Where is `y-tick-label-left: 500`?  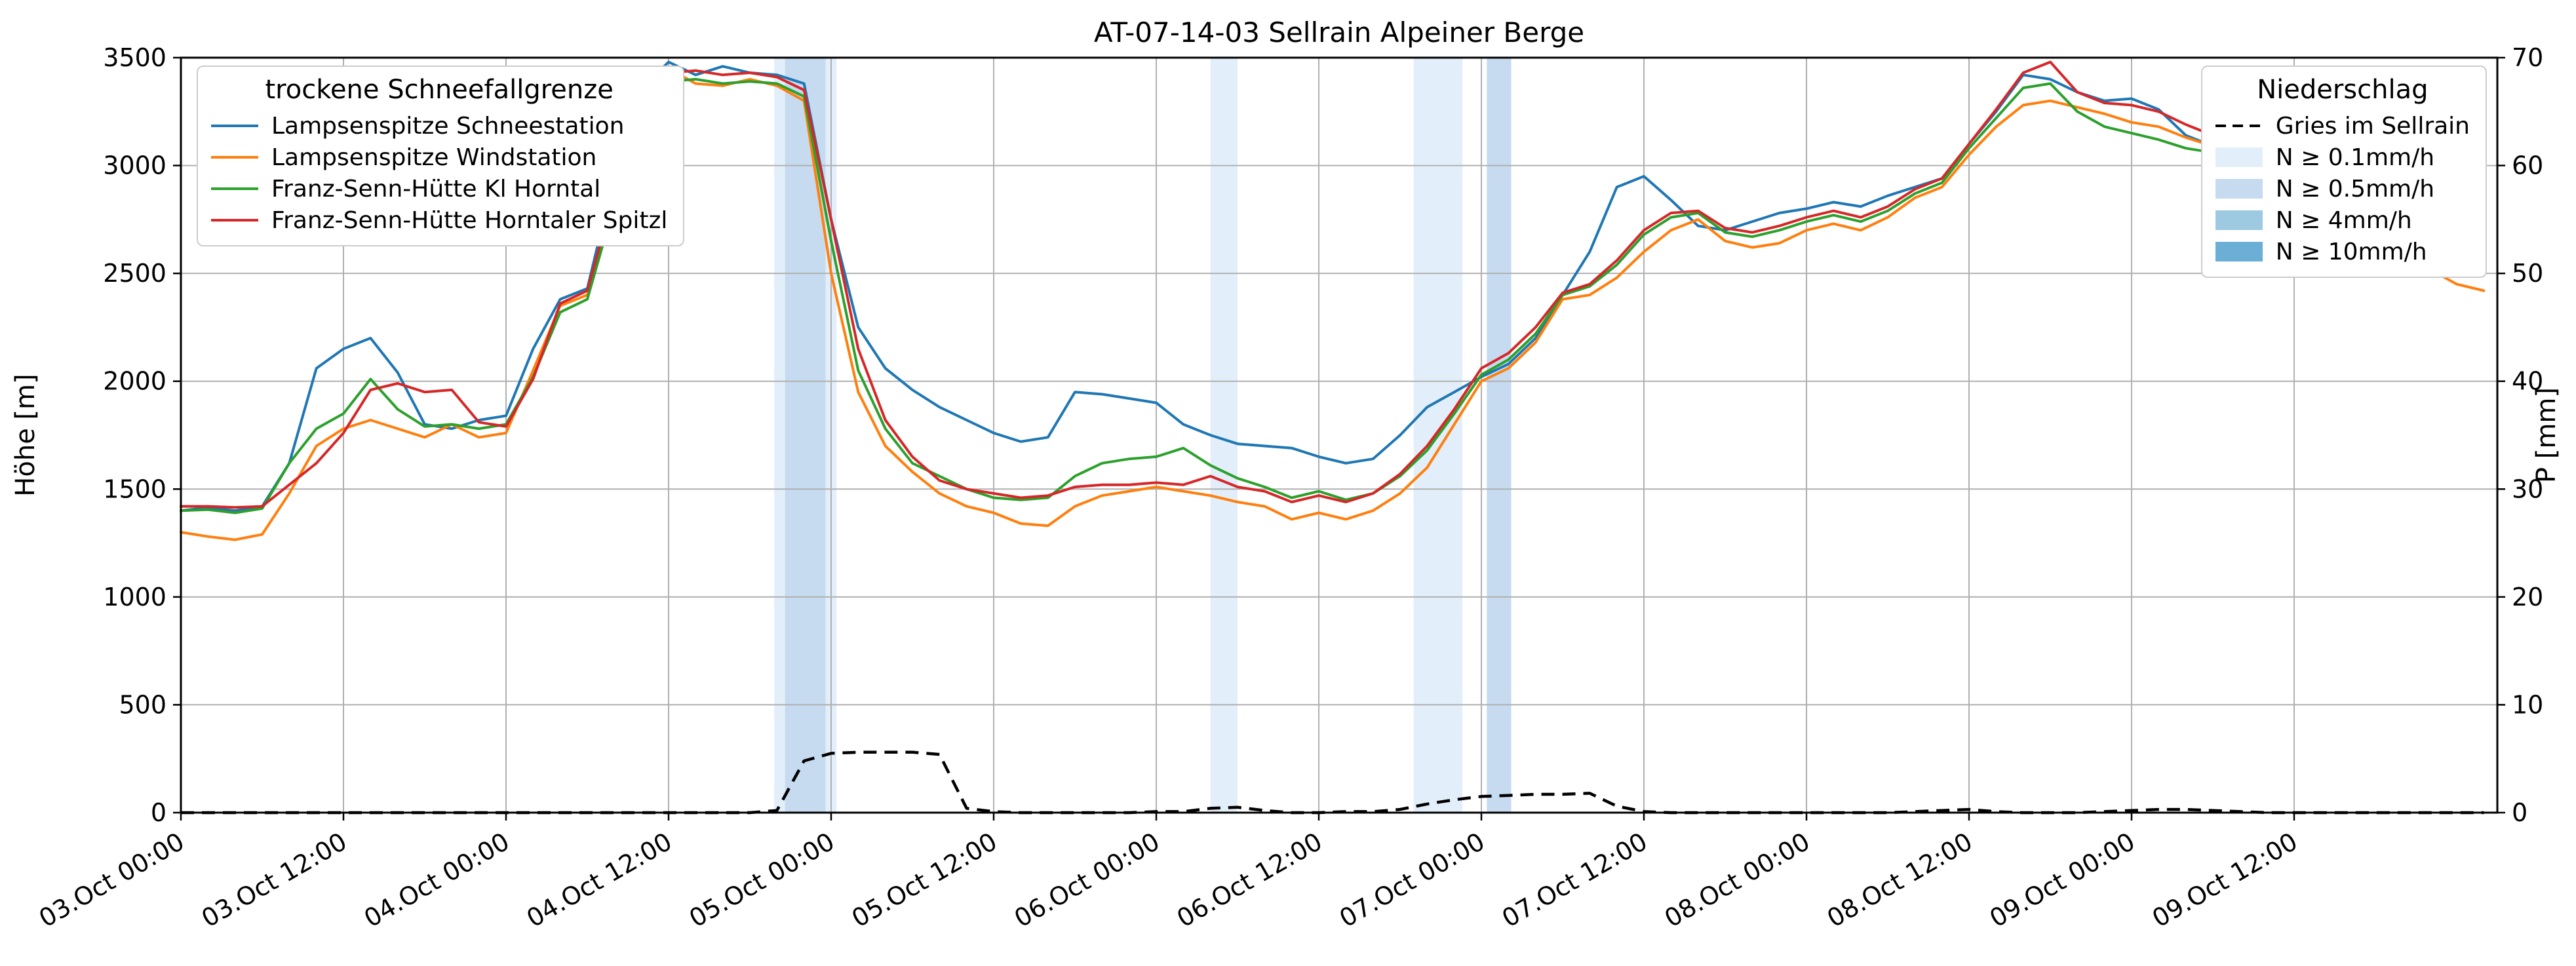 y-tick-label-left: 500 is located at coordinates (142, 705).